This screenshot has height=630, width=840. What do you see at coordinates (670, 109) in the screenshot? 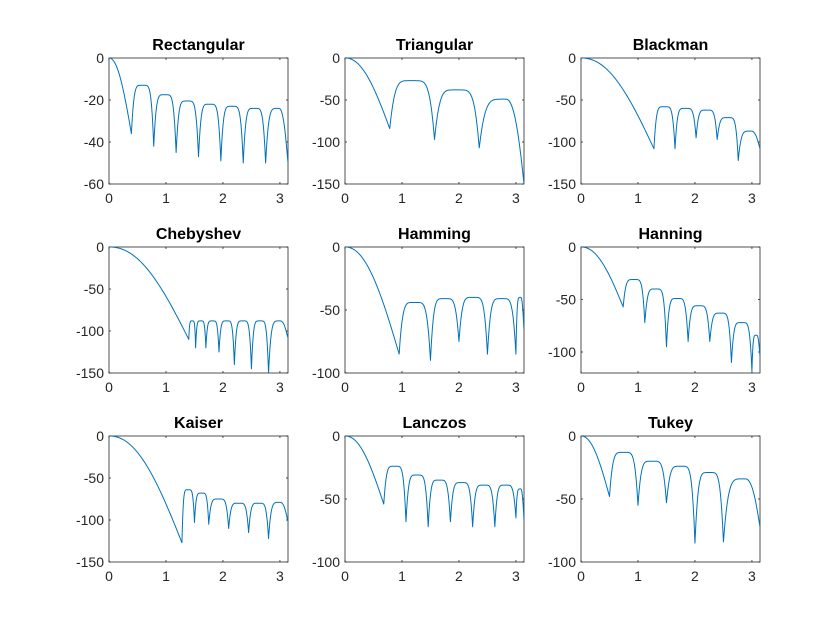
I see `series-line-blackman` at bounding box center [670, 109].